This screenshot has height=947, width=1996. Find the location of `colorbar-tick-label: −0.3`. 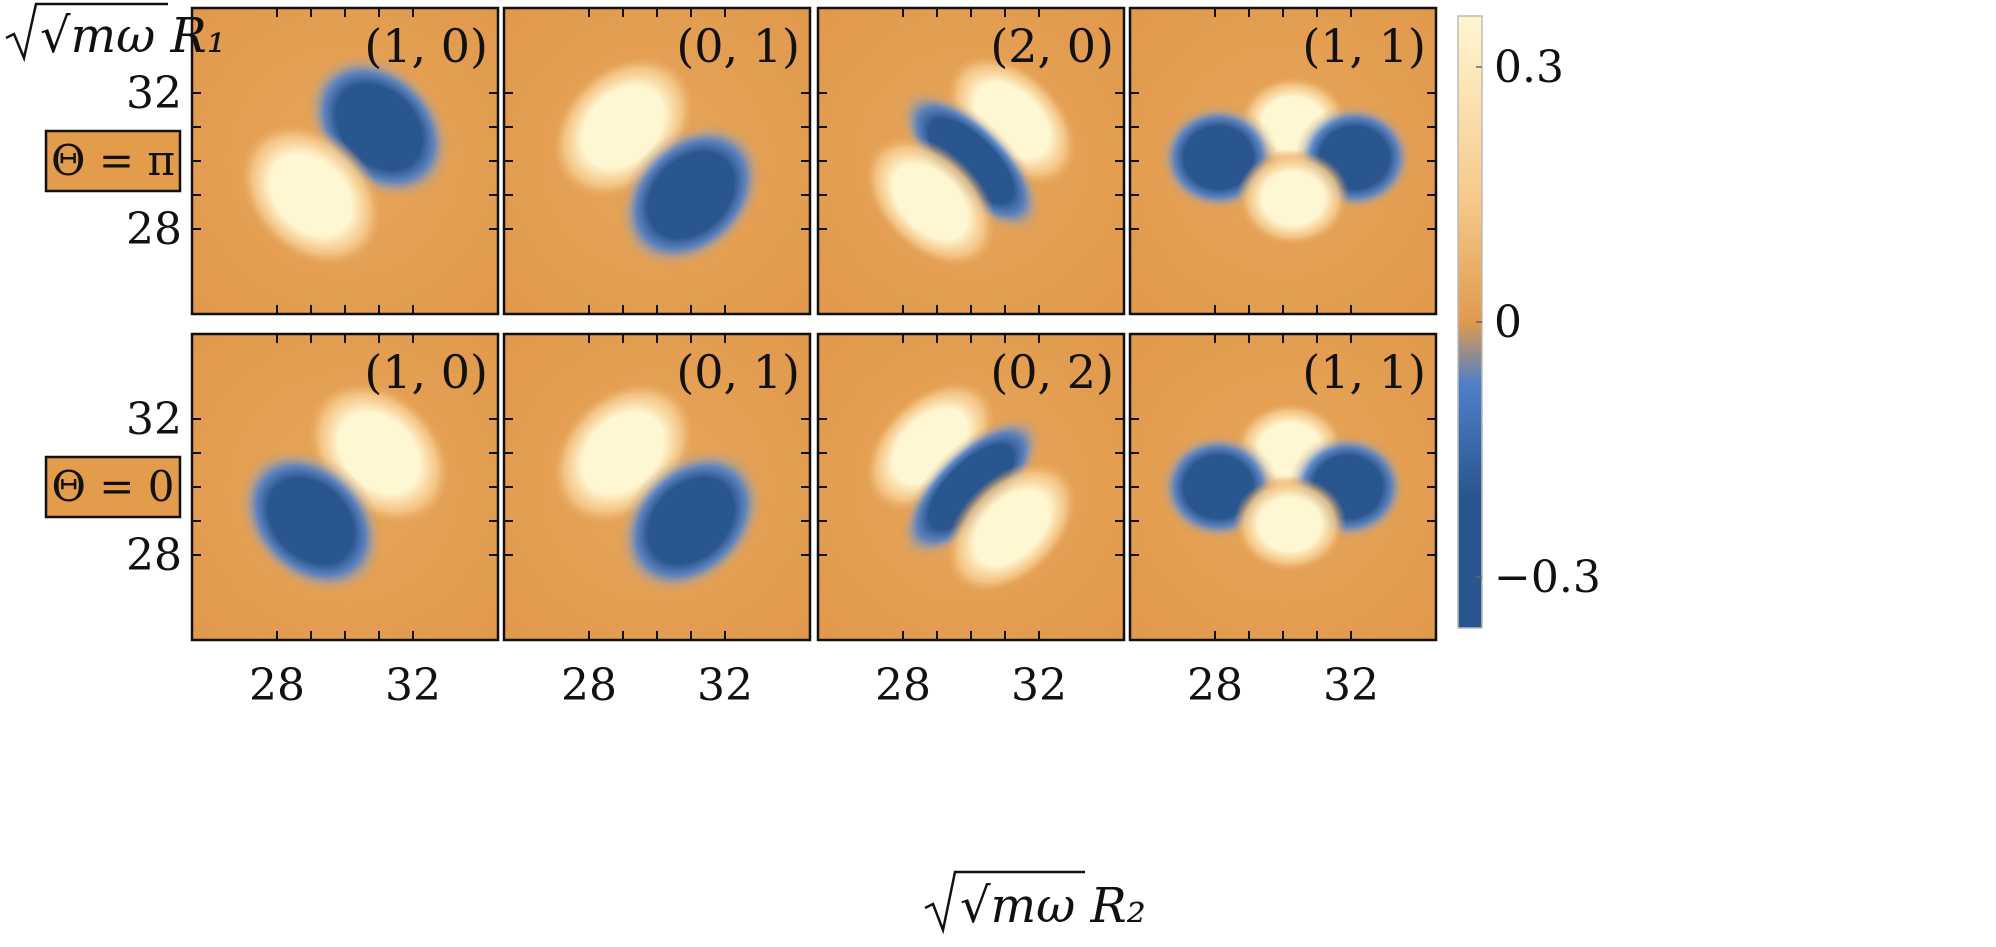

colorbar-tick-label: −0.3 is located at coordinates (1547, 577).